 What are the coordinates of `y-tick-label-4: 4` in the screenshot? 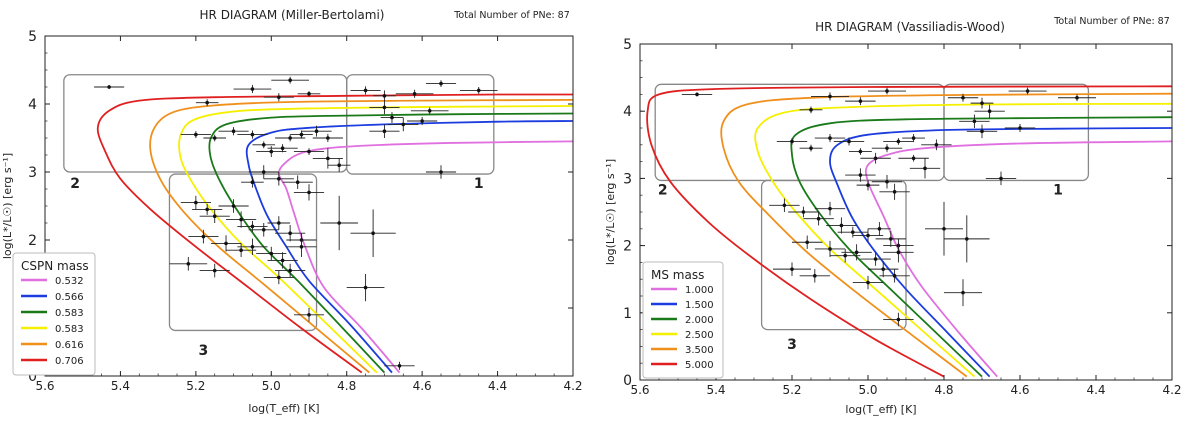 It's located at (32, 105).